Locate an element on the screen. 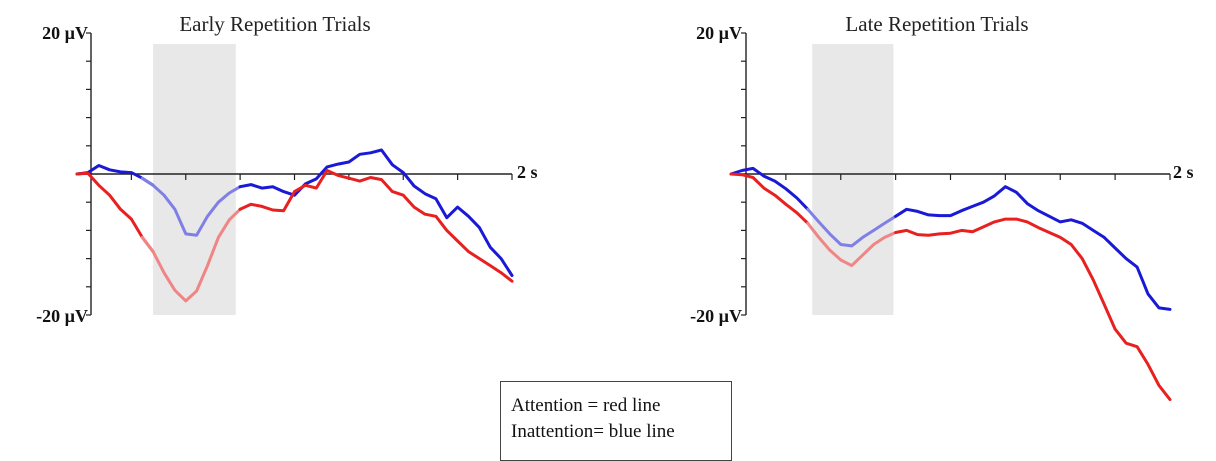 This screenshot has height=461, width=1216. legend-attention-entry: Attention = red line is located at coordinates (586, 405).